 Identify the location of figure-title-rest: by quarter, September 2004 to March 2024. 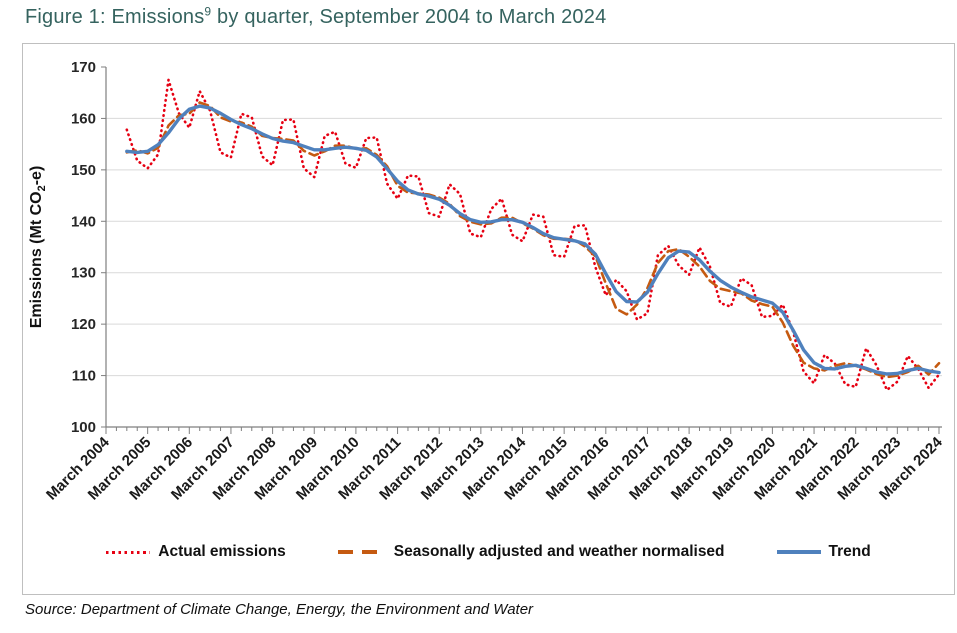
(409, 17).